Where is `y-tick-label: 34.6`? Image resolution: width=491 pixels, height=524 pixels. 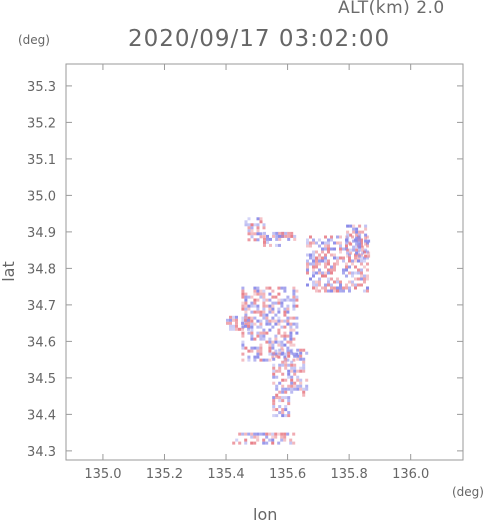 y-tick-label: 34.6 is located at coordinates (41, 342).